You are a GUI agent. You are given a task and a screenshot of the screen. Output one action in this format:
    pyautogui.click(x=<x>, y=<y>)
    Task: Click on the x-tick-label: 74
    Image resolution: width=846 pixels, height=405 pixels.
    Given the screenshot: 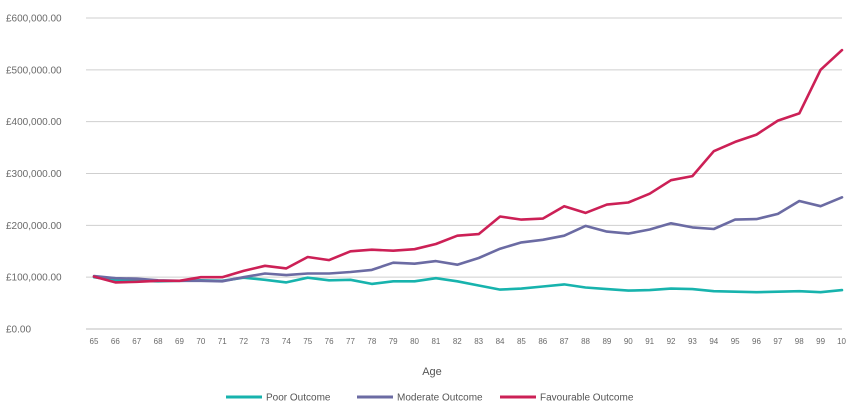 What is the action you would take?
    pyautogui.click(x=286, y=341)
    